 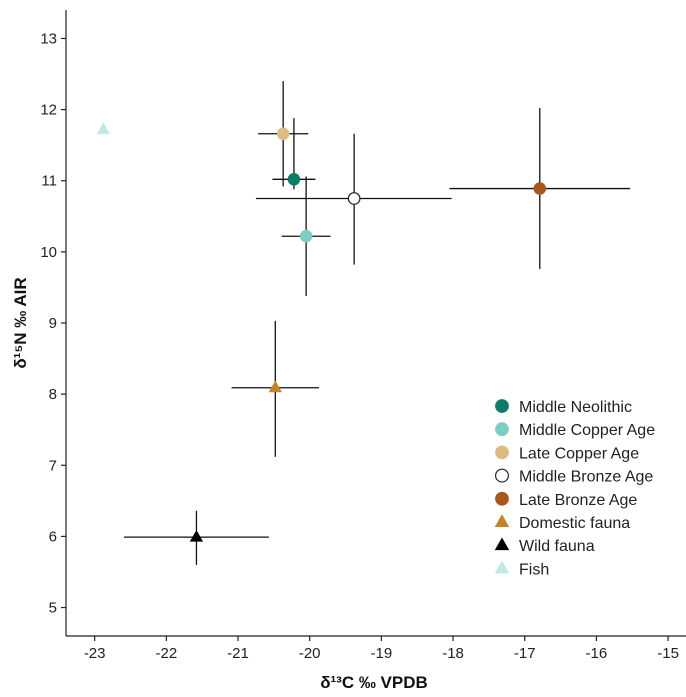 I want to click on series-late-bronze-age, so click(x=540, y=188).